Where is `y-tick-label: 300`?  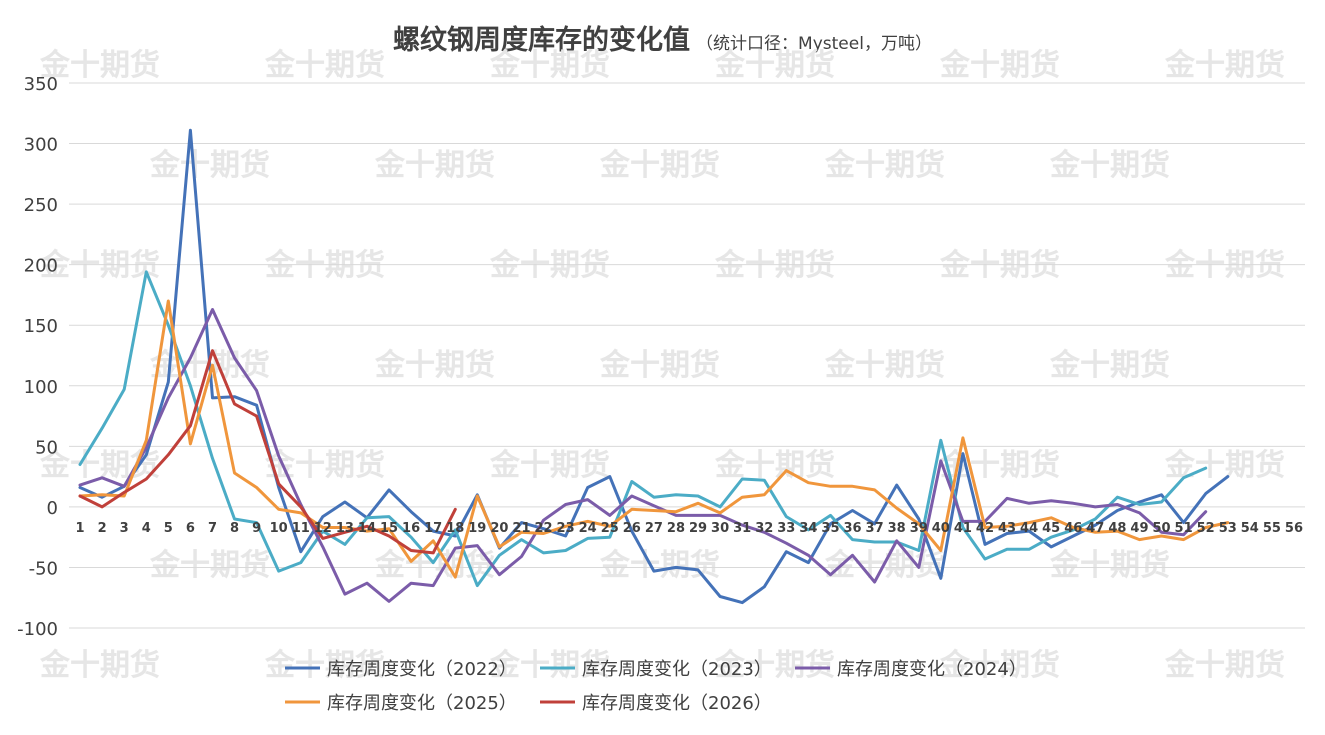 y-tick-label: 300 is located at coordinates (41, 145).